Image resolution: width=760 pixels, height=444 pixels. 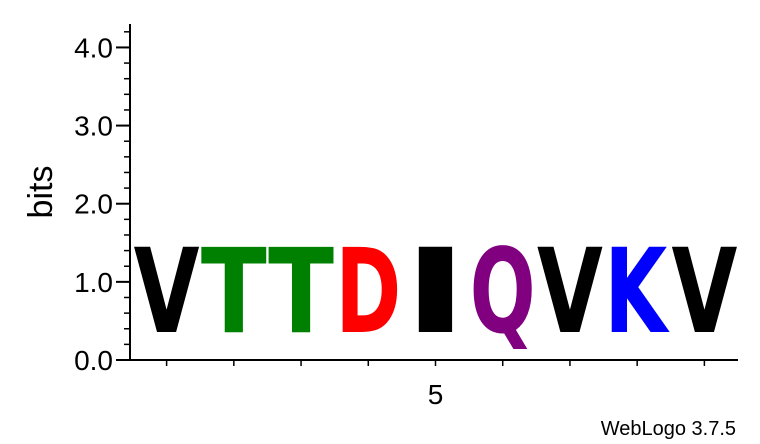 I want to click on y-tick-label: 3.0, so click(x=93, y=126).